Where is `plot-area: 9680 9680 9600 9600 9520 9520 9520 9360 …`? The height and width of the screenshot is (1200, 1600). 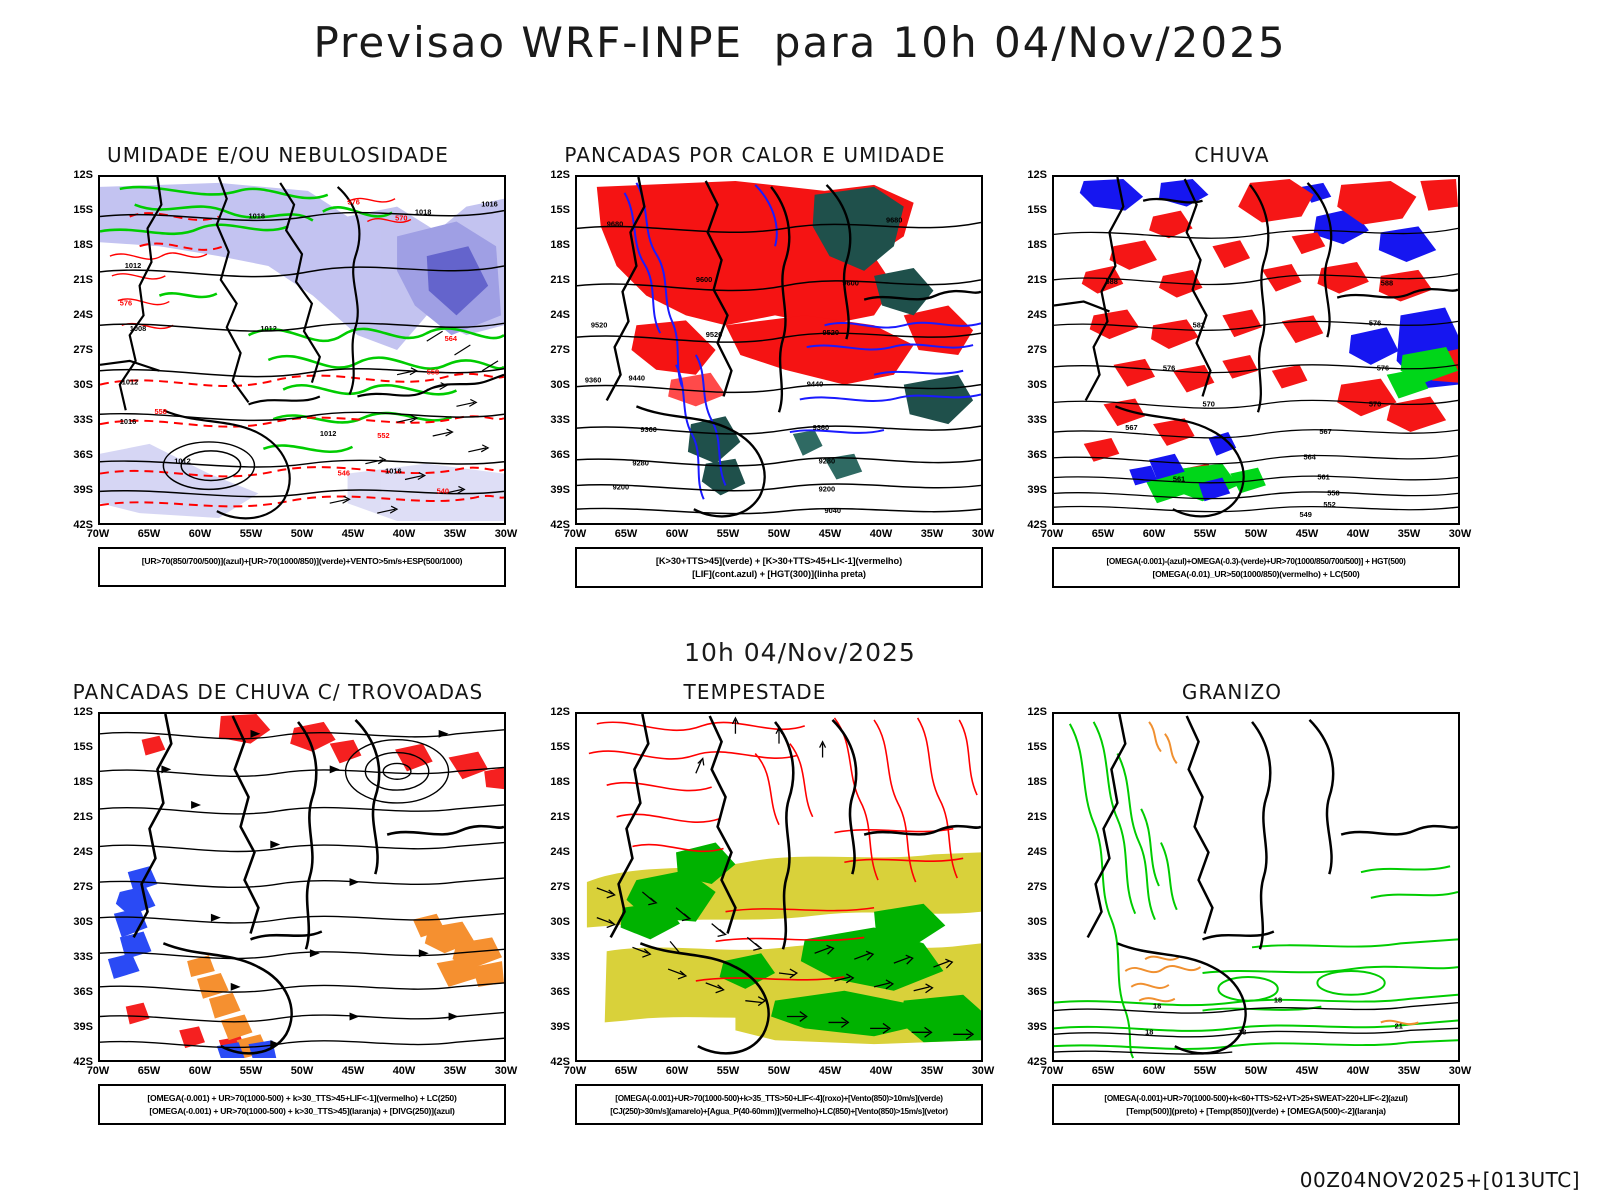 plot-area: 9680 9680 9600 9600 9520 9520 9520 9360 … is located at coordinates (772, 354).